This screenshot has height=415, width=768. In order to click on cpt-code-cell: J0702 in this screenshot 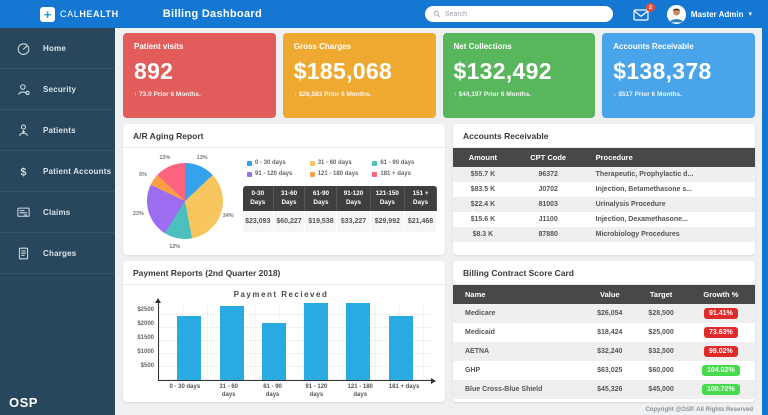, I will do `click(548, 189)`.